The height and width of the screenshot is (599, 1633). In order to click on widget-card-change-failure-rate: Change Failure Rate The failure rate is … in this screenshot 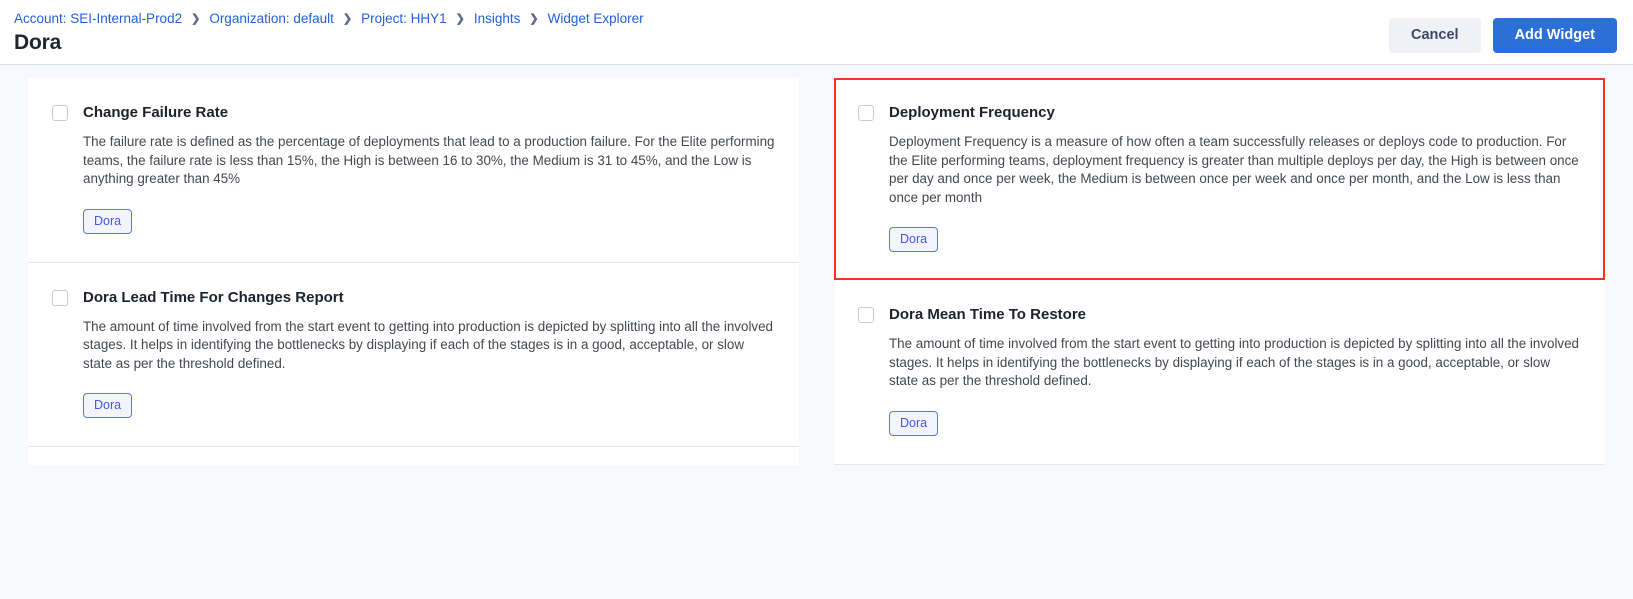, I will do `click(413, 170)`.